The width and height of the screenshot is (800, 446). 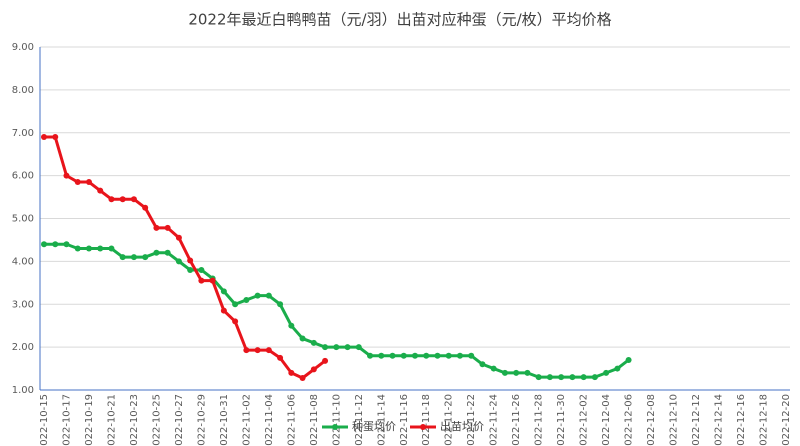 I want to click on x-tick-label: 2022-10-25, so click(x=156, y=420).